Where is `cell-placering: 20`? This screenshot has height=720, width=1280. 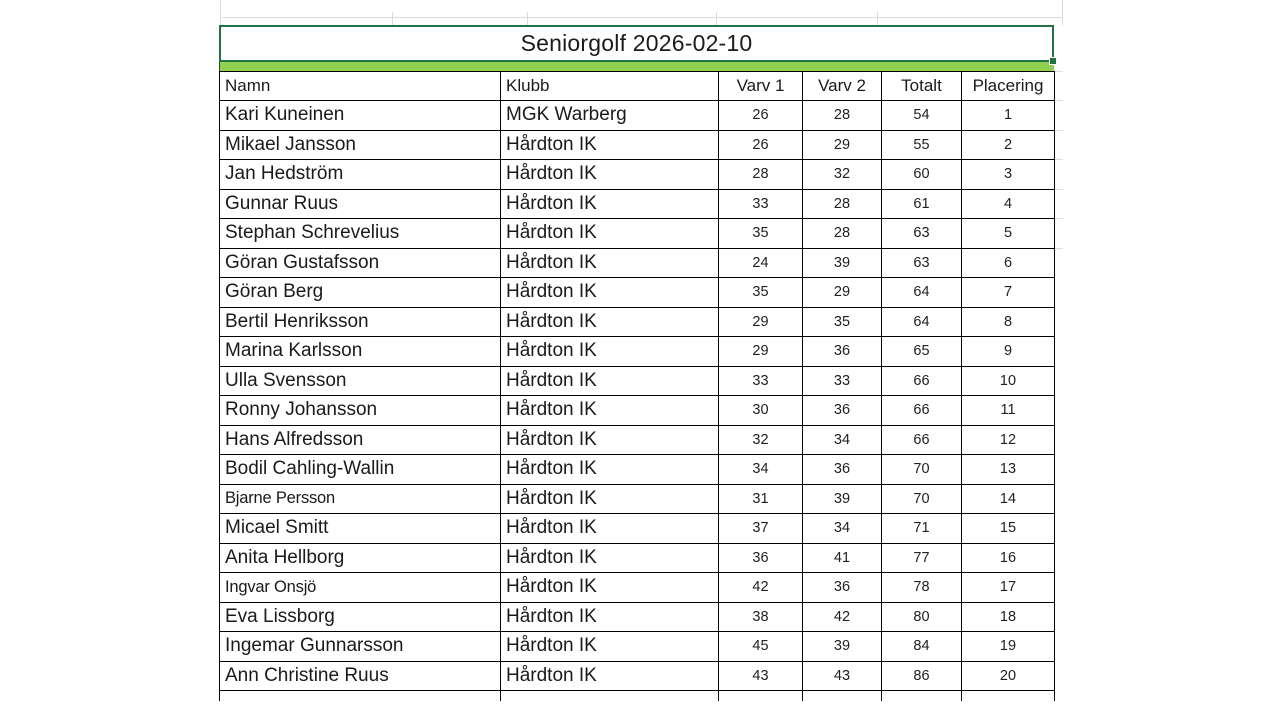 cell-placering: 20 is located at coordinates (1008, 675).